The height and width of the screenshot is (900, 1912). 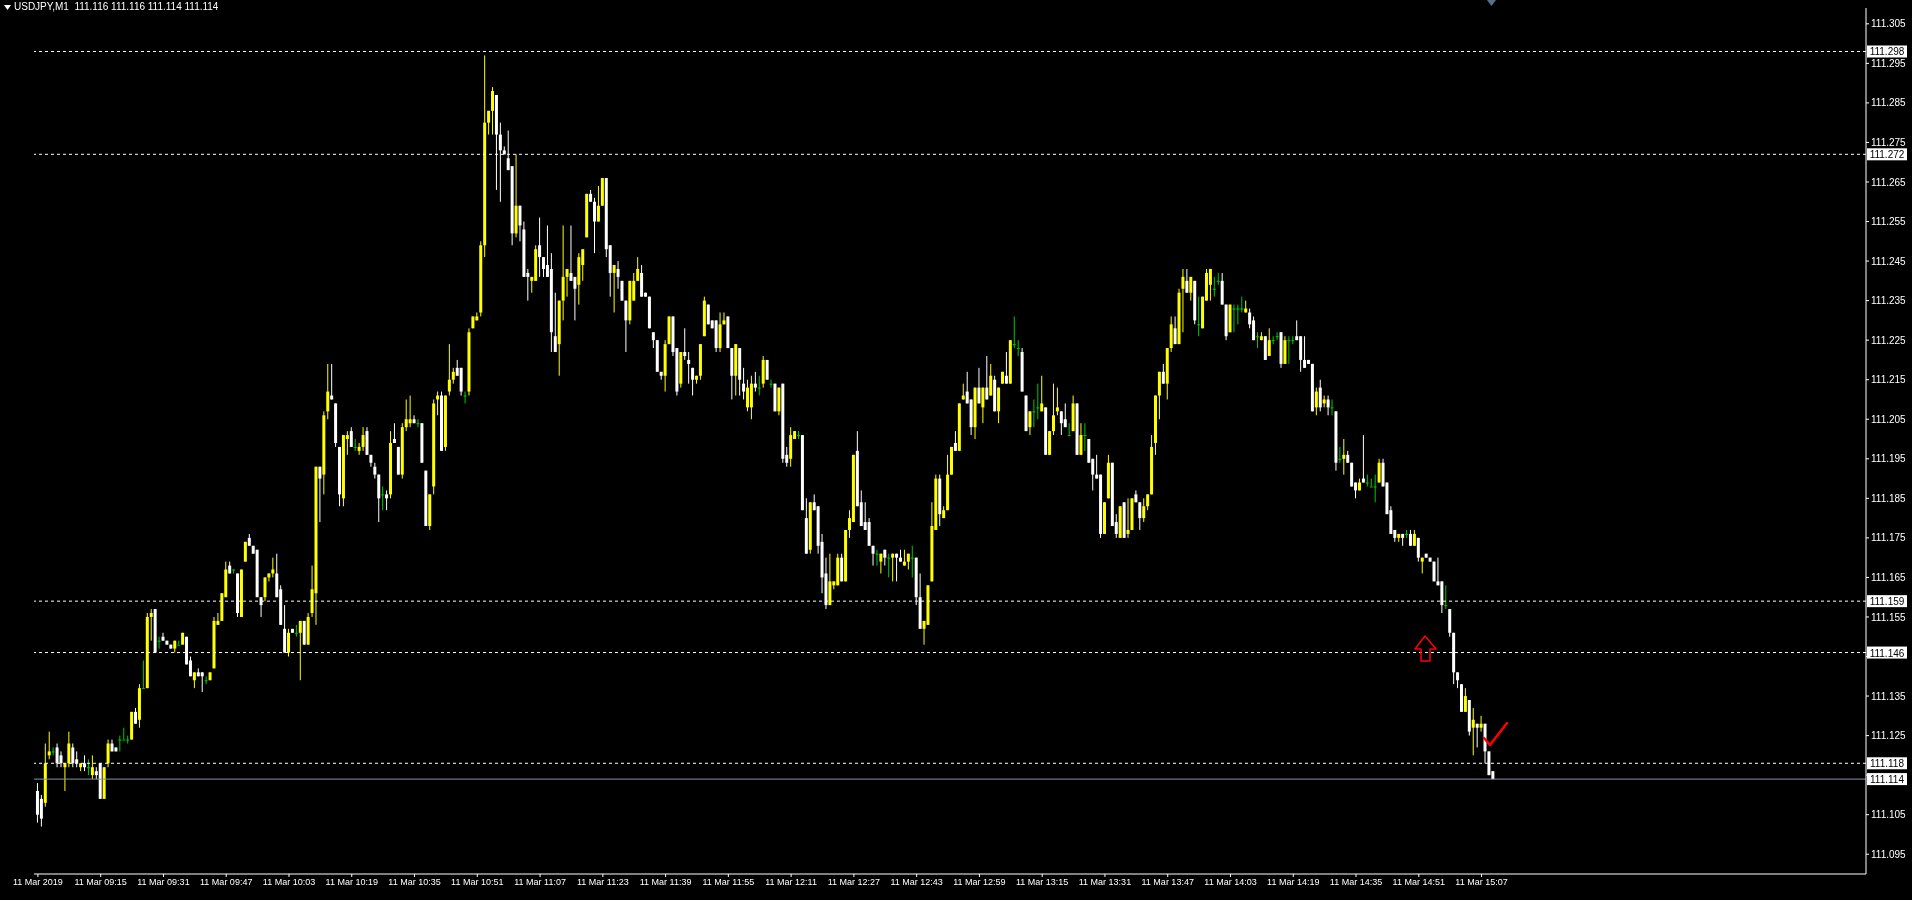 I want to click on y-tick-label: 111.265, so click(x=1889, y=182).